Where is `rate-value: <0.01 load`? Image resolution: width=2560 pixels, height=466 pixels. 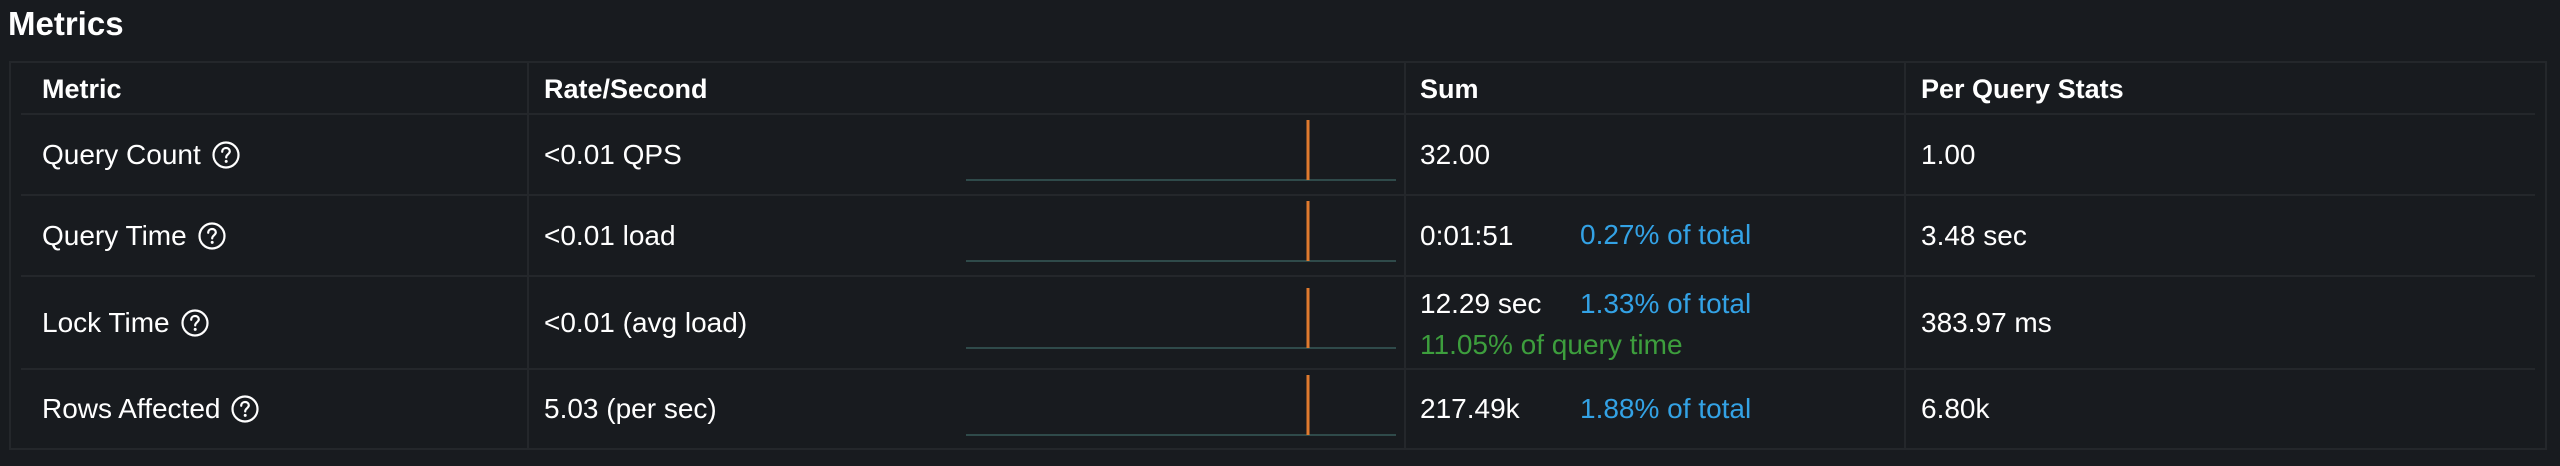 rate-value: <0.01 load is located at coordinates (610, 235).